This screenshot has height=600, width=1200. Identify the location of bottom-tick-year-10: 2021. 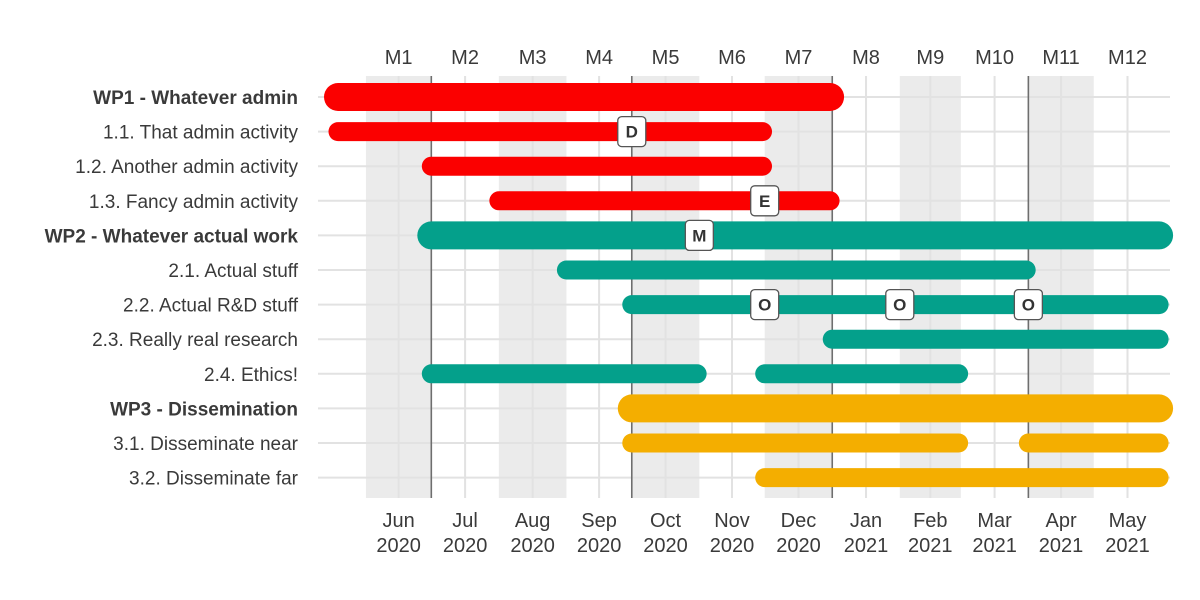
(994, 546).